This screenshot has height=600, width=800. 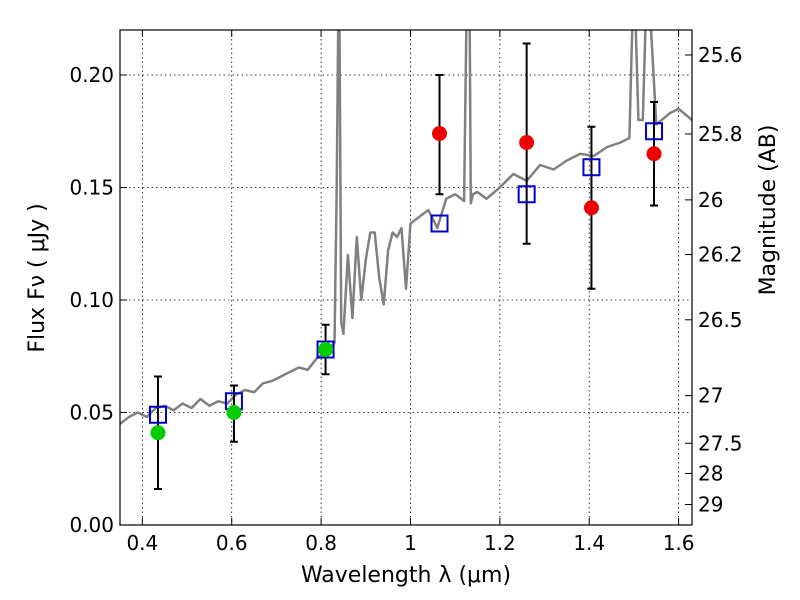 I want to click on y2-tick-label: 25.8, so click(x=720, y=134).